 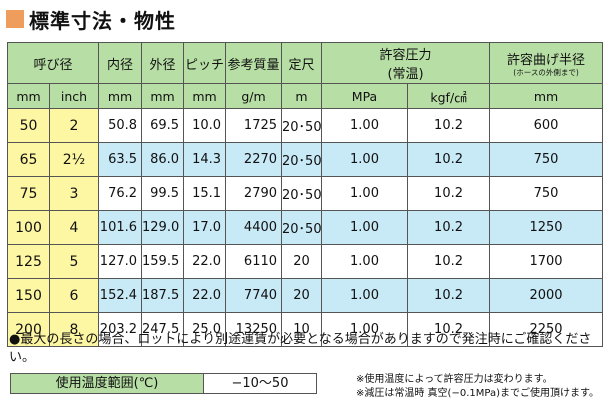 What do you see at coordinates (163, 329) in the screenshot?
I see `cell-outer: 247.5` at bounding box center [163, 329].